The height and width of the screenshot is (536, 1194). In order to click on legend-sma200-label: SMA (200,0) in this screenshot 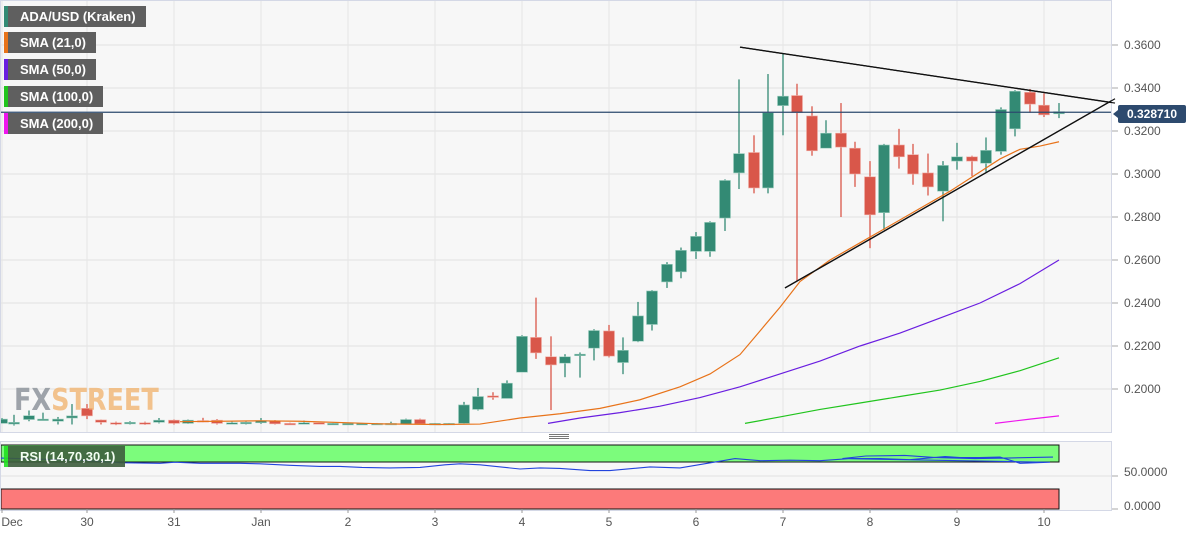, I will do `click(57, 123)`.